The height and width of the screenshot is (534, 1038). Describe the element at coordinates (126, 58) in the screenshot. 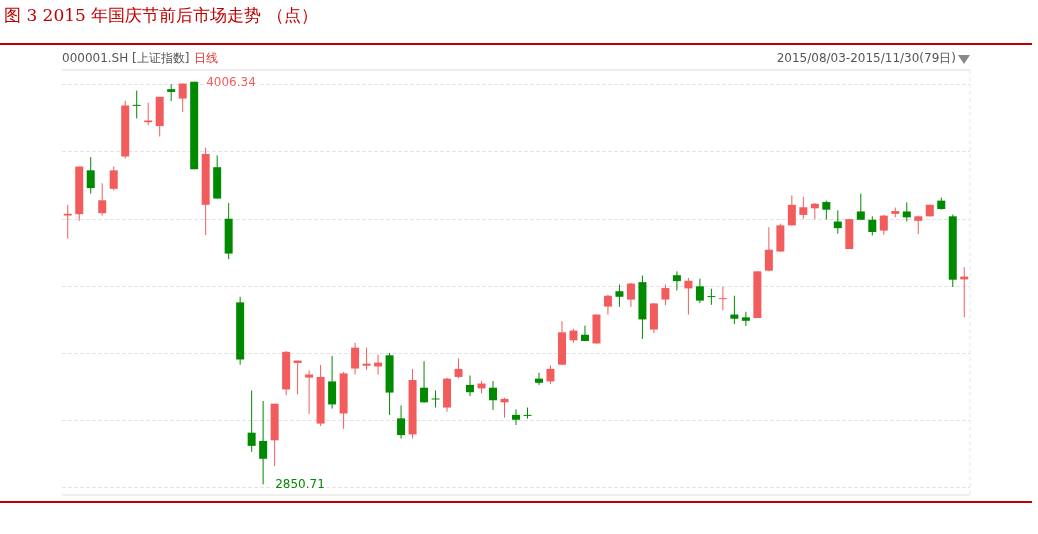

I see `chart-subtitle: 000001.SH [上证指数]` at that location.